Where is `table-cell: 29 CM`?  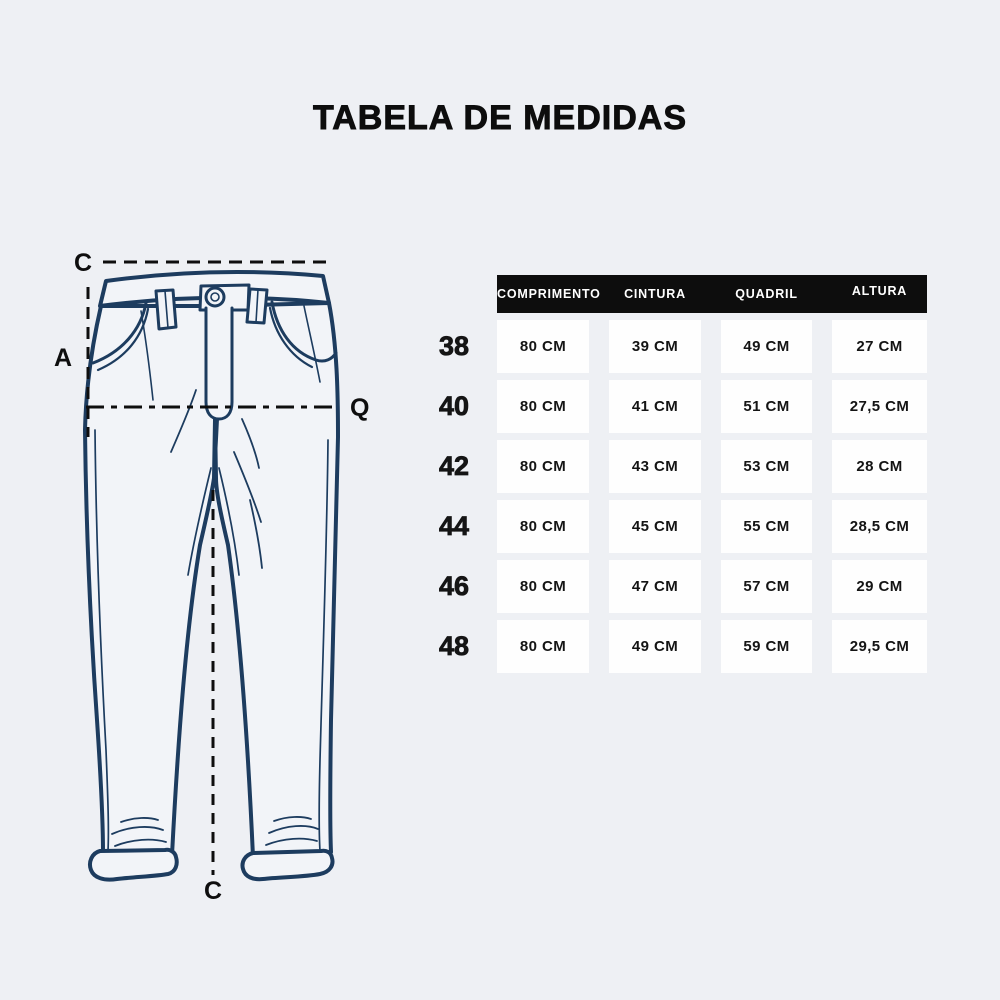
table-cell: 29 CM is located at coordinates (879, 586).